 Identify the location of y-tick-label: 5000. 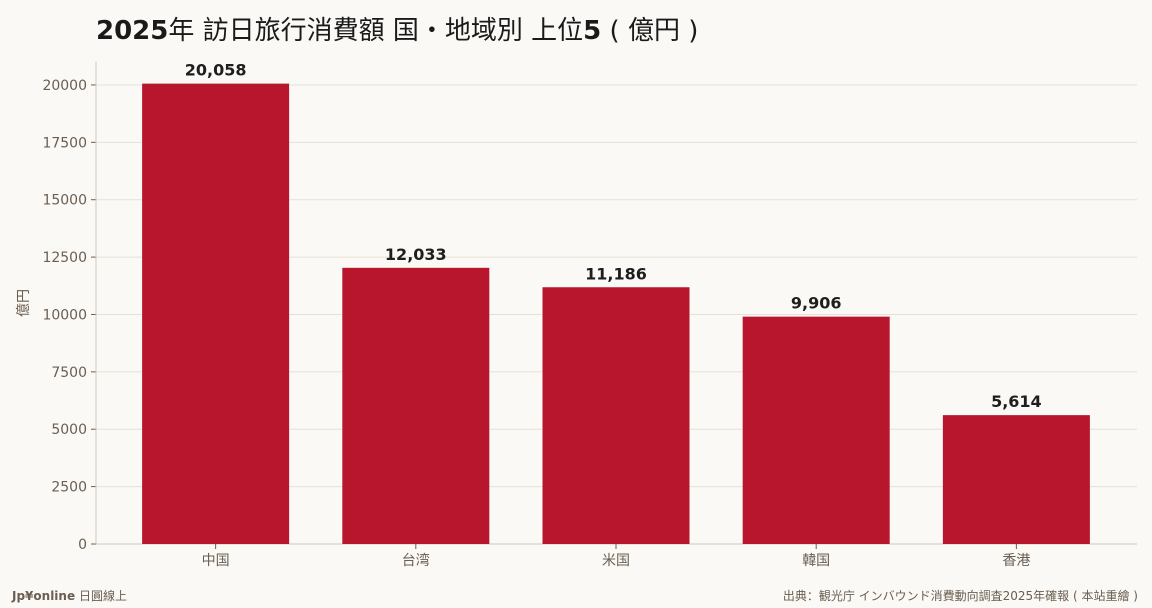
(69, 430).